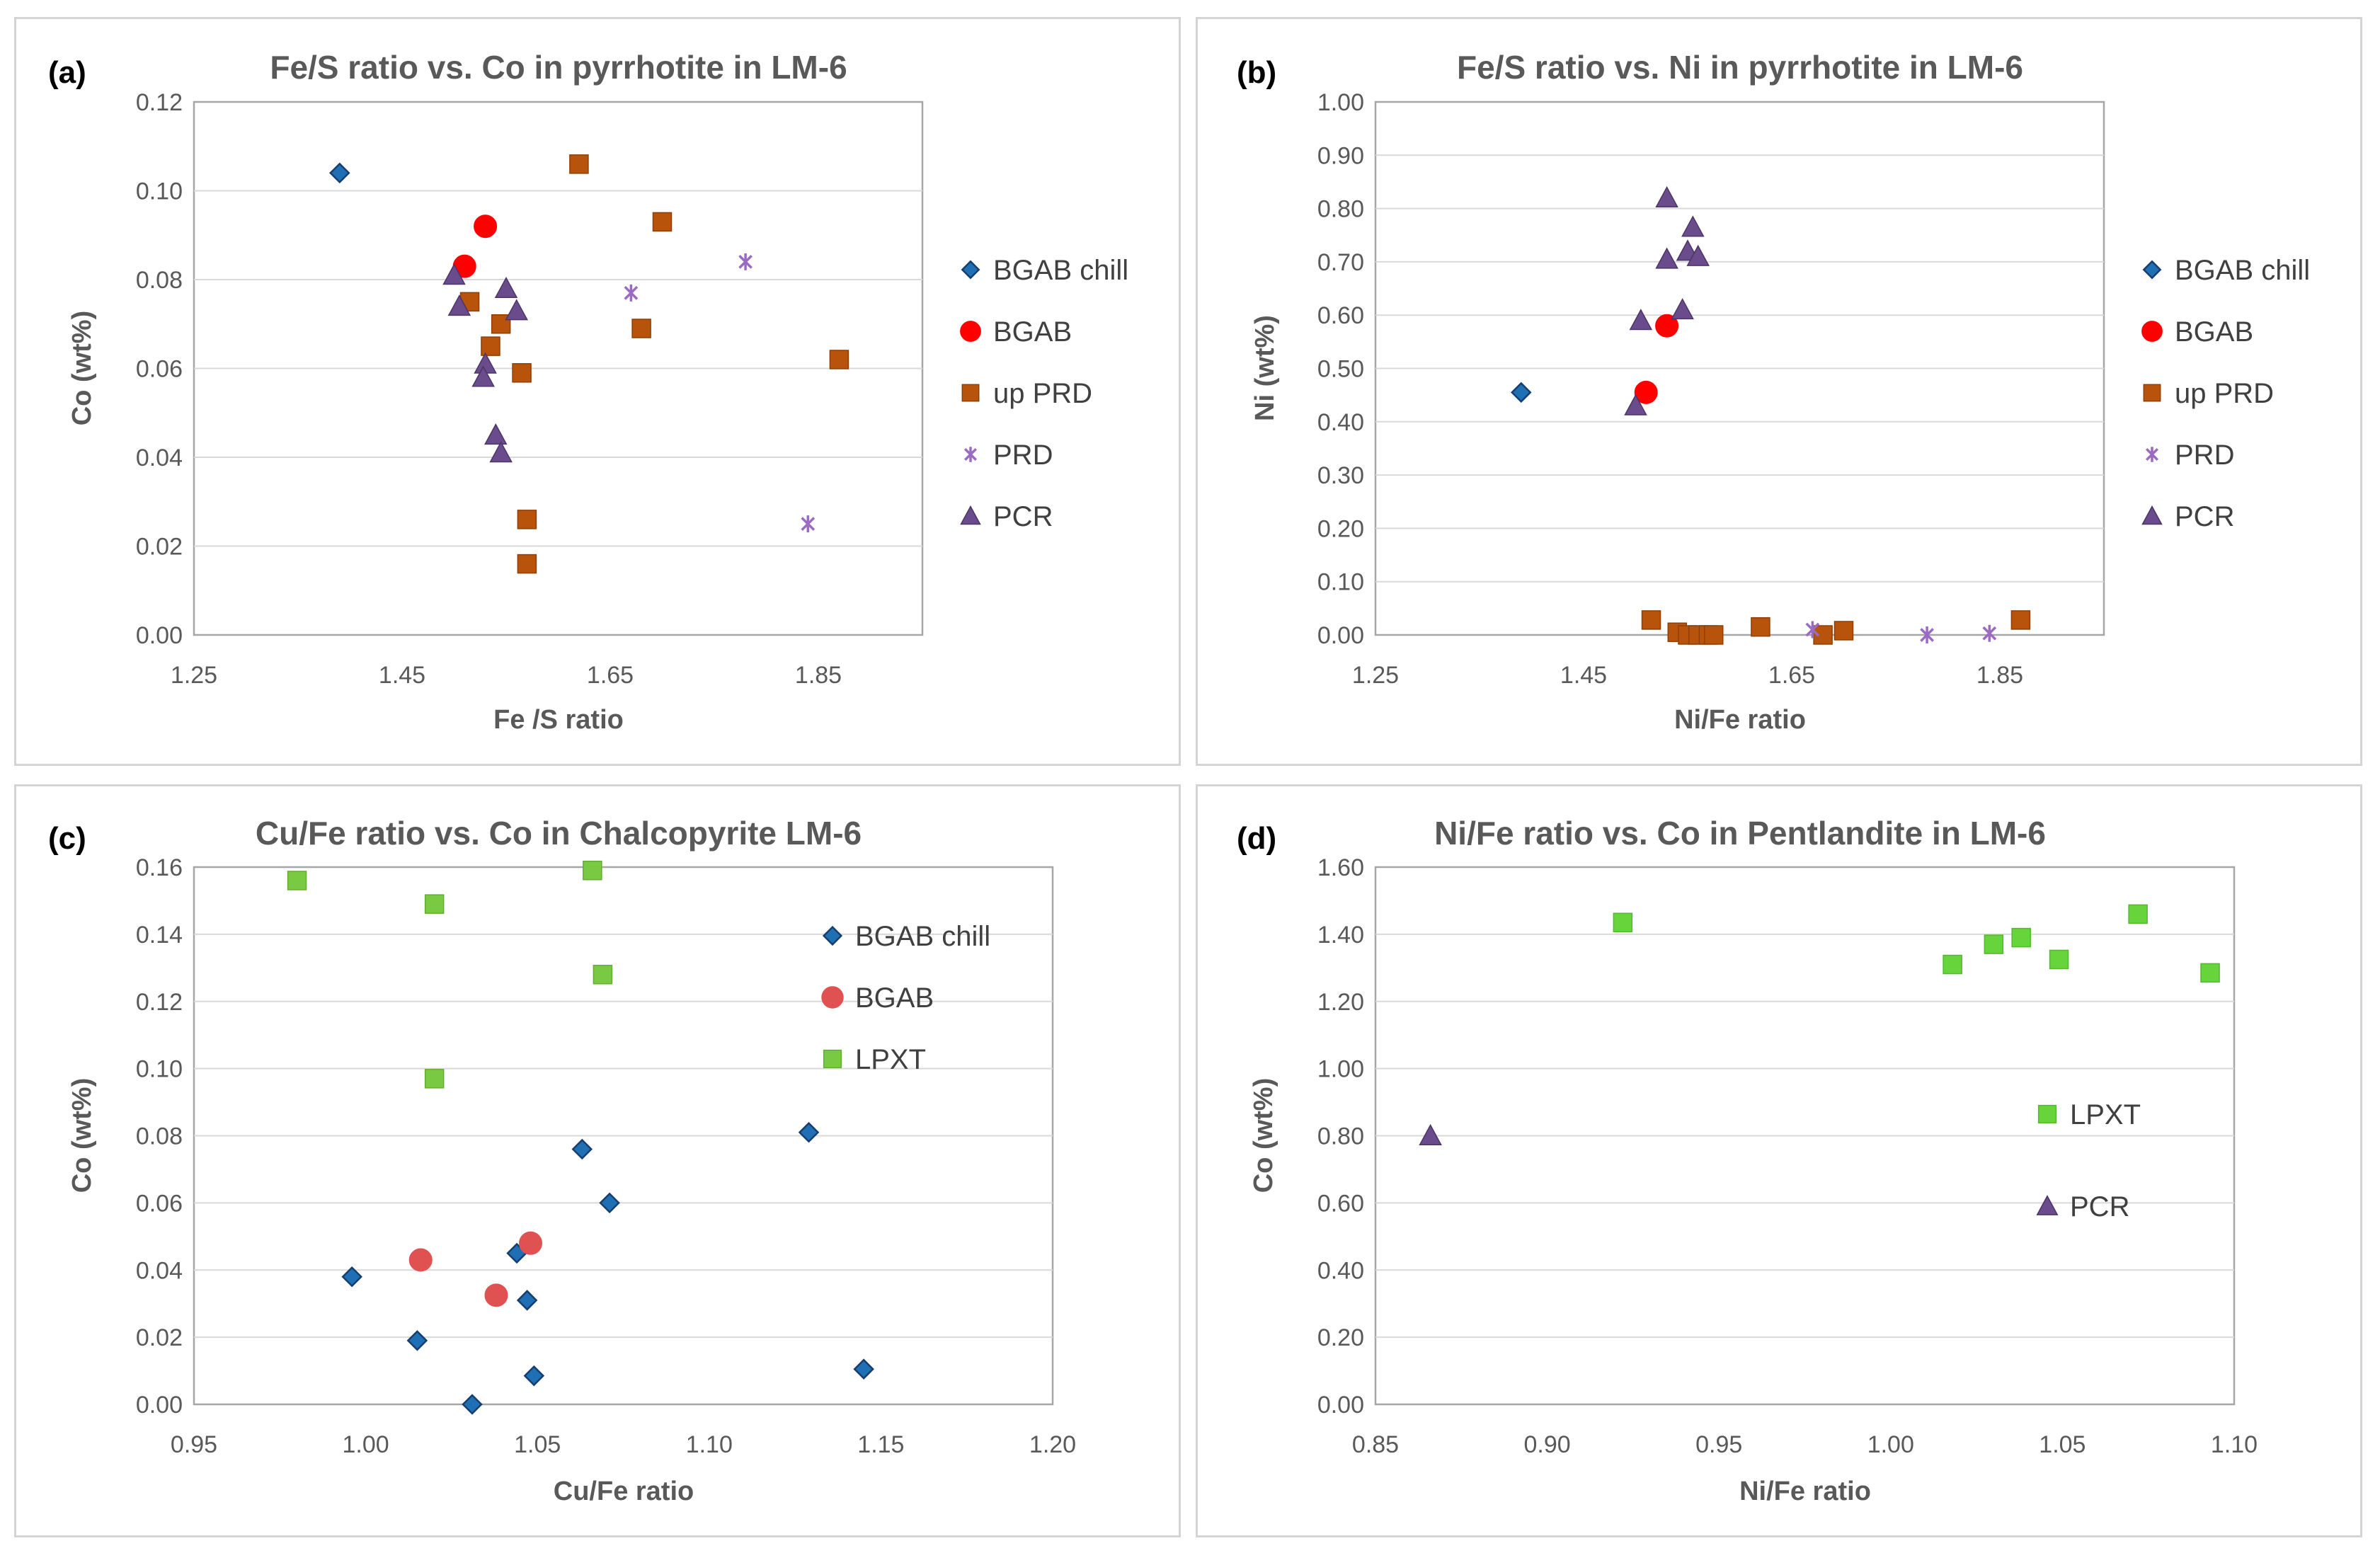 Image resolution: width=2380 pixels, height=1553 pixels. I want to click on legend-marker-bgab, so click(2152, 332).